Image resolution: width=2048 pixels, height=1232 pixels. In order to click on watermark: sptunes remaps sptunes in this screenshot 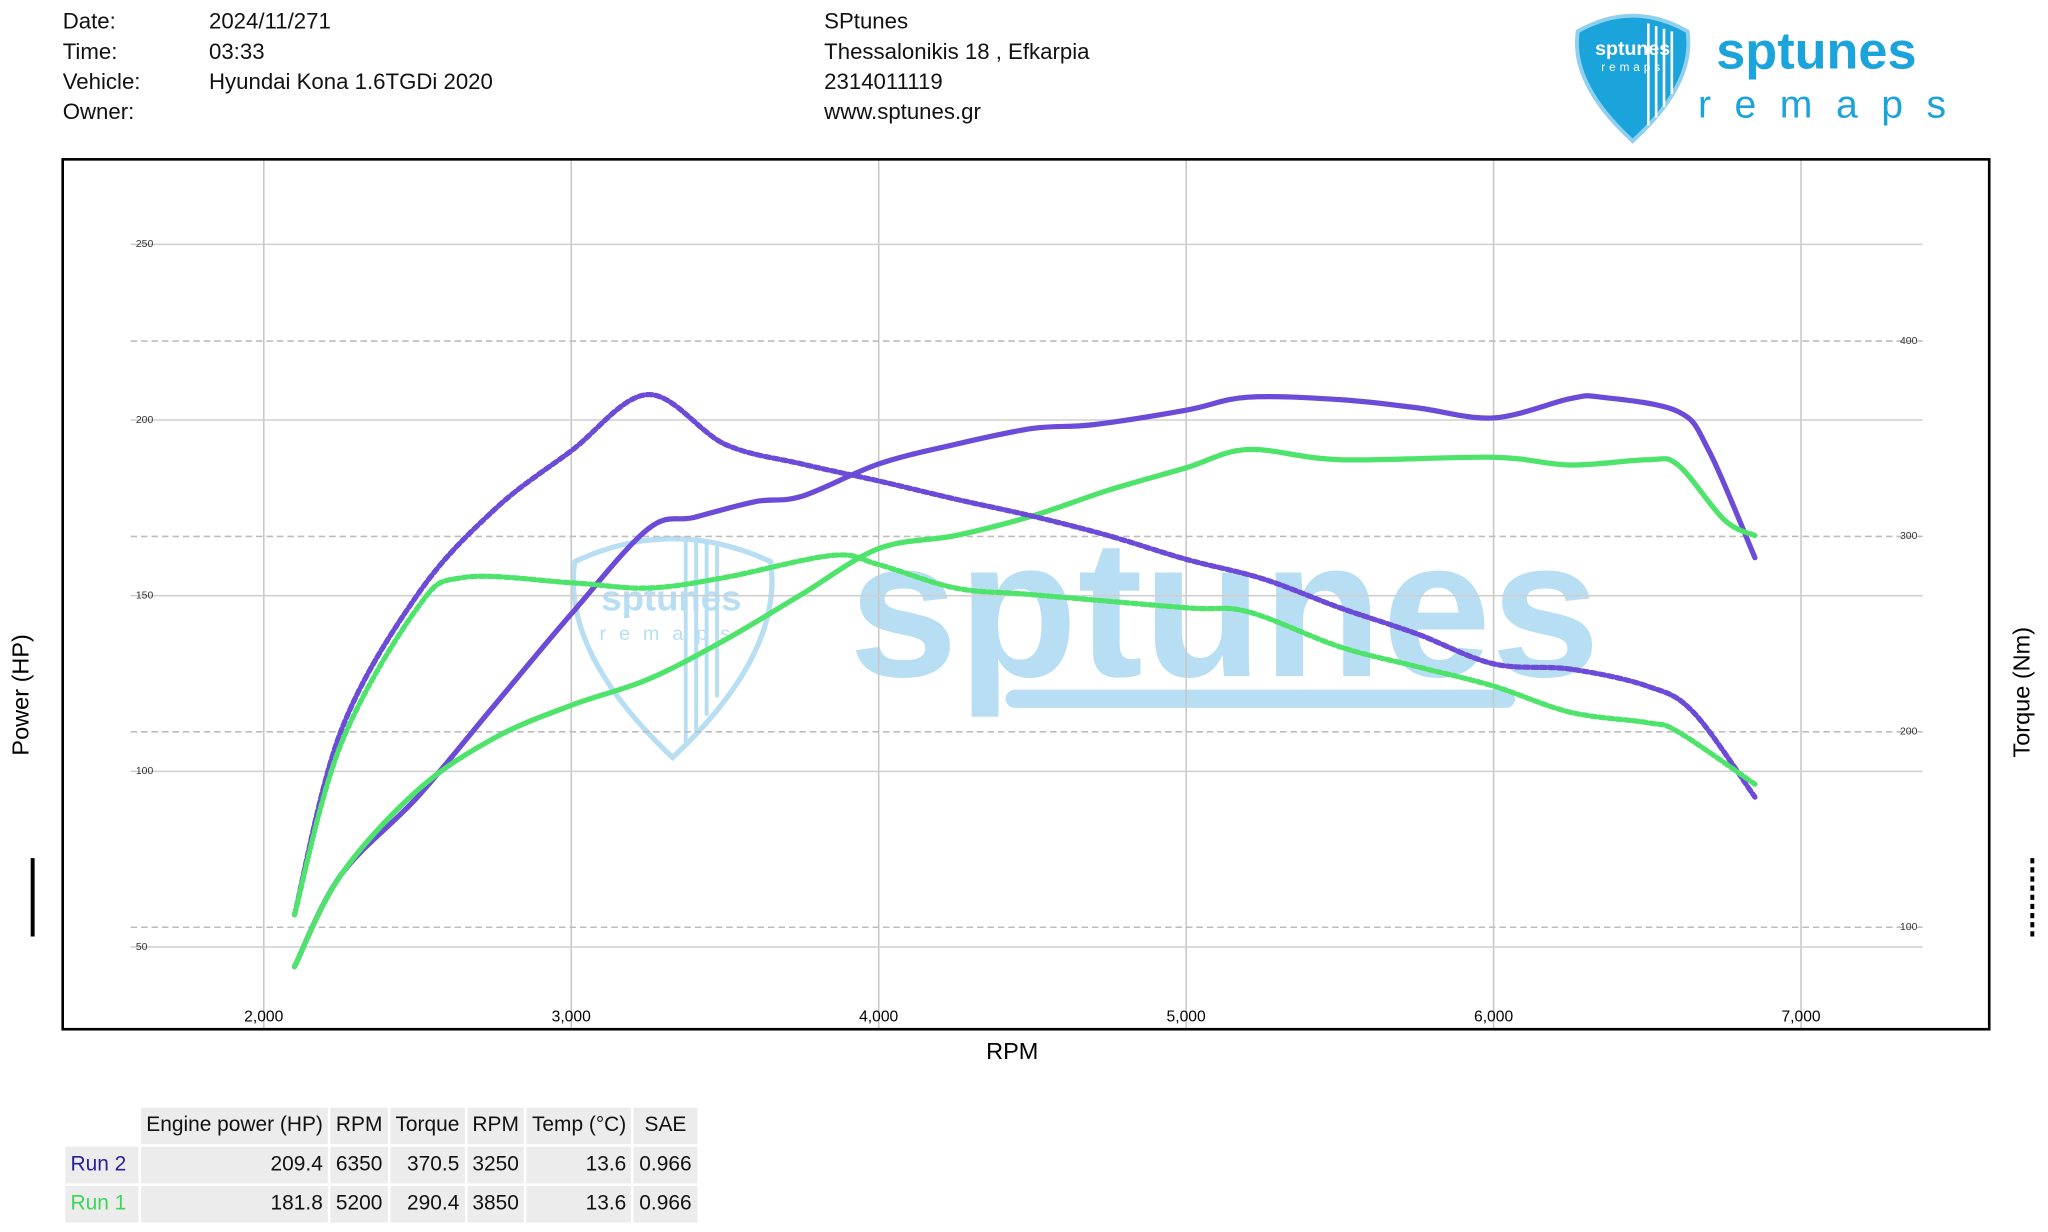, I will do `click(1085, 630)`.